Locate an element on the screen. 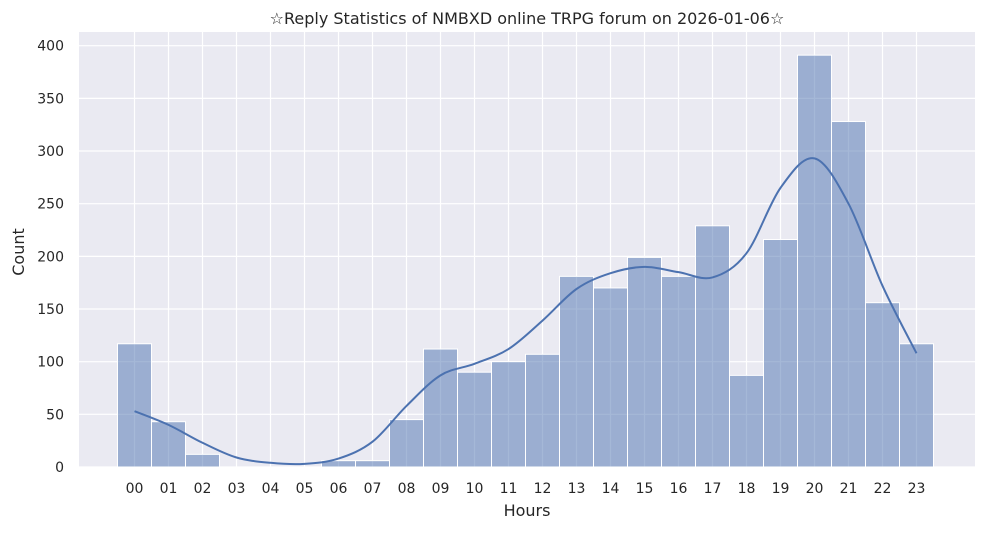 The height and width of the screenshot is (533, 984). x-tick-label: 11 is located at coordinates (509, 489).